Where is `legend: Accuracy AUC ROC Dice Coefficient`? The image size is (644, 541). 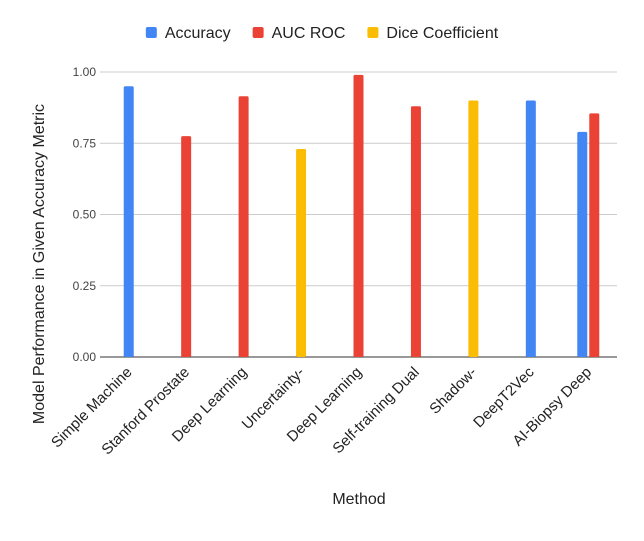 legend: Accuracy AUC ROC Dice Coefficient is located at coordinates (322, 33).